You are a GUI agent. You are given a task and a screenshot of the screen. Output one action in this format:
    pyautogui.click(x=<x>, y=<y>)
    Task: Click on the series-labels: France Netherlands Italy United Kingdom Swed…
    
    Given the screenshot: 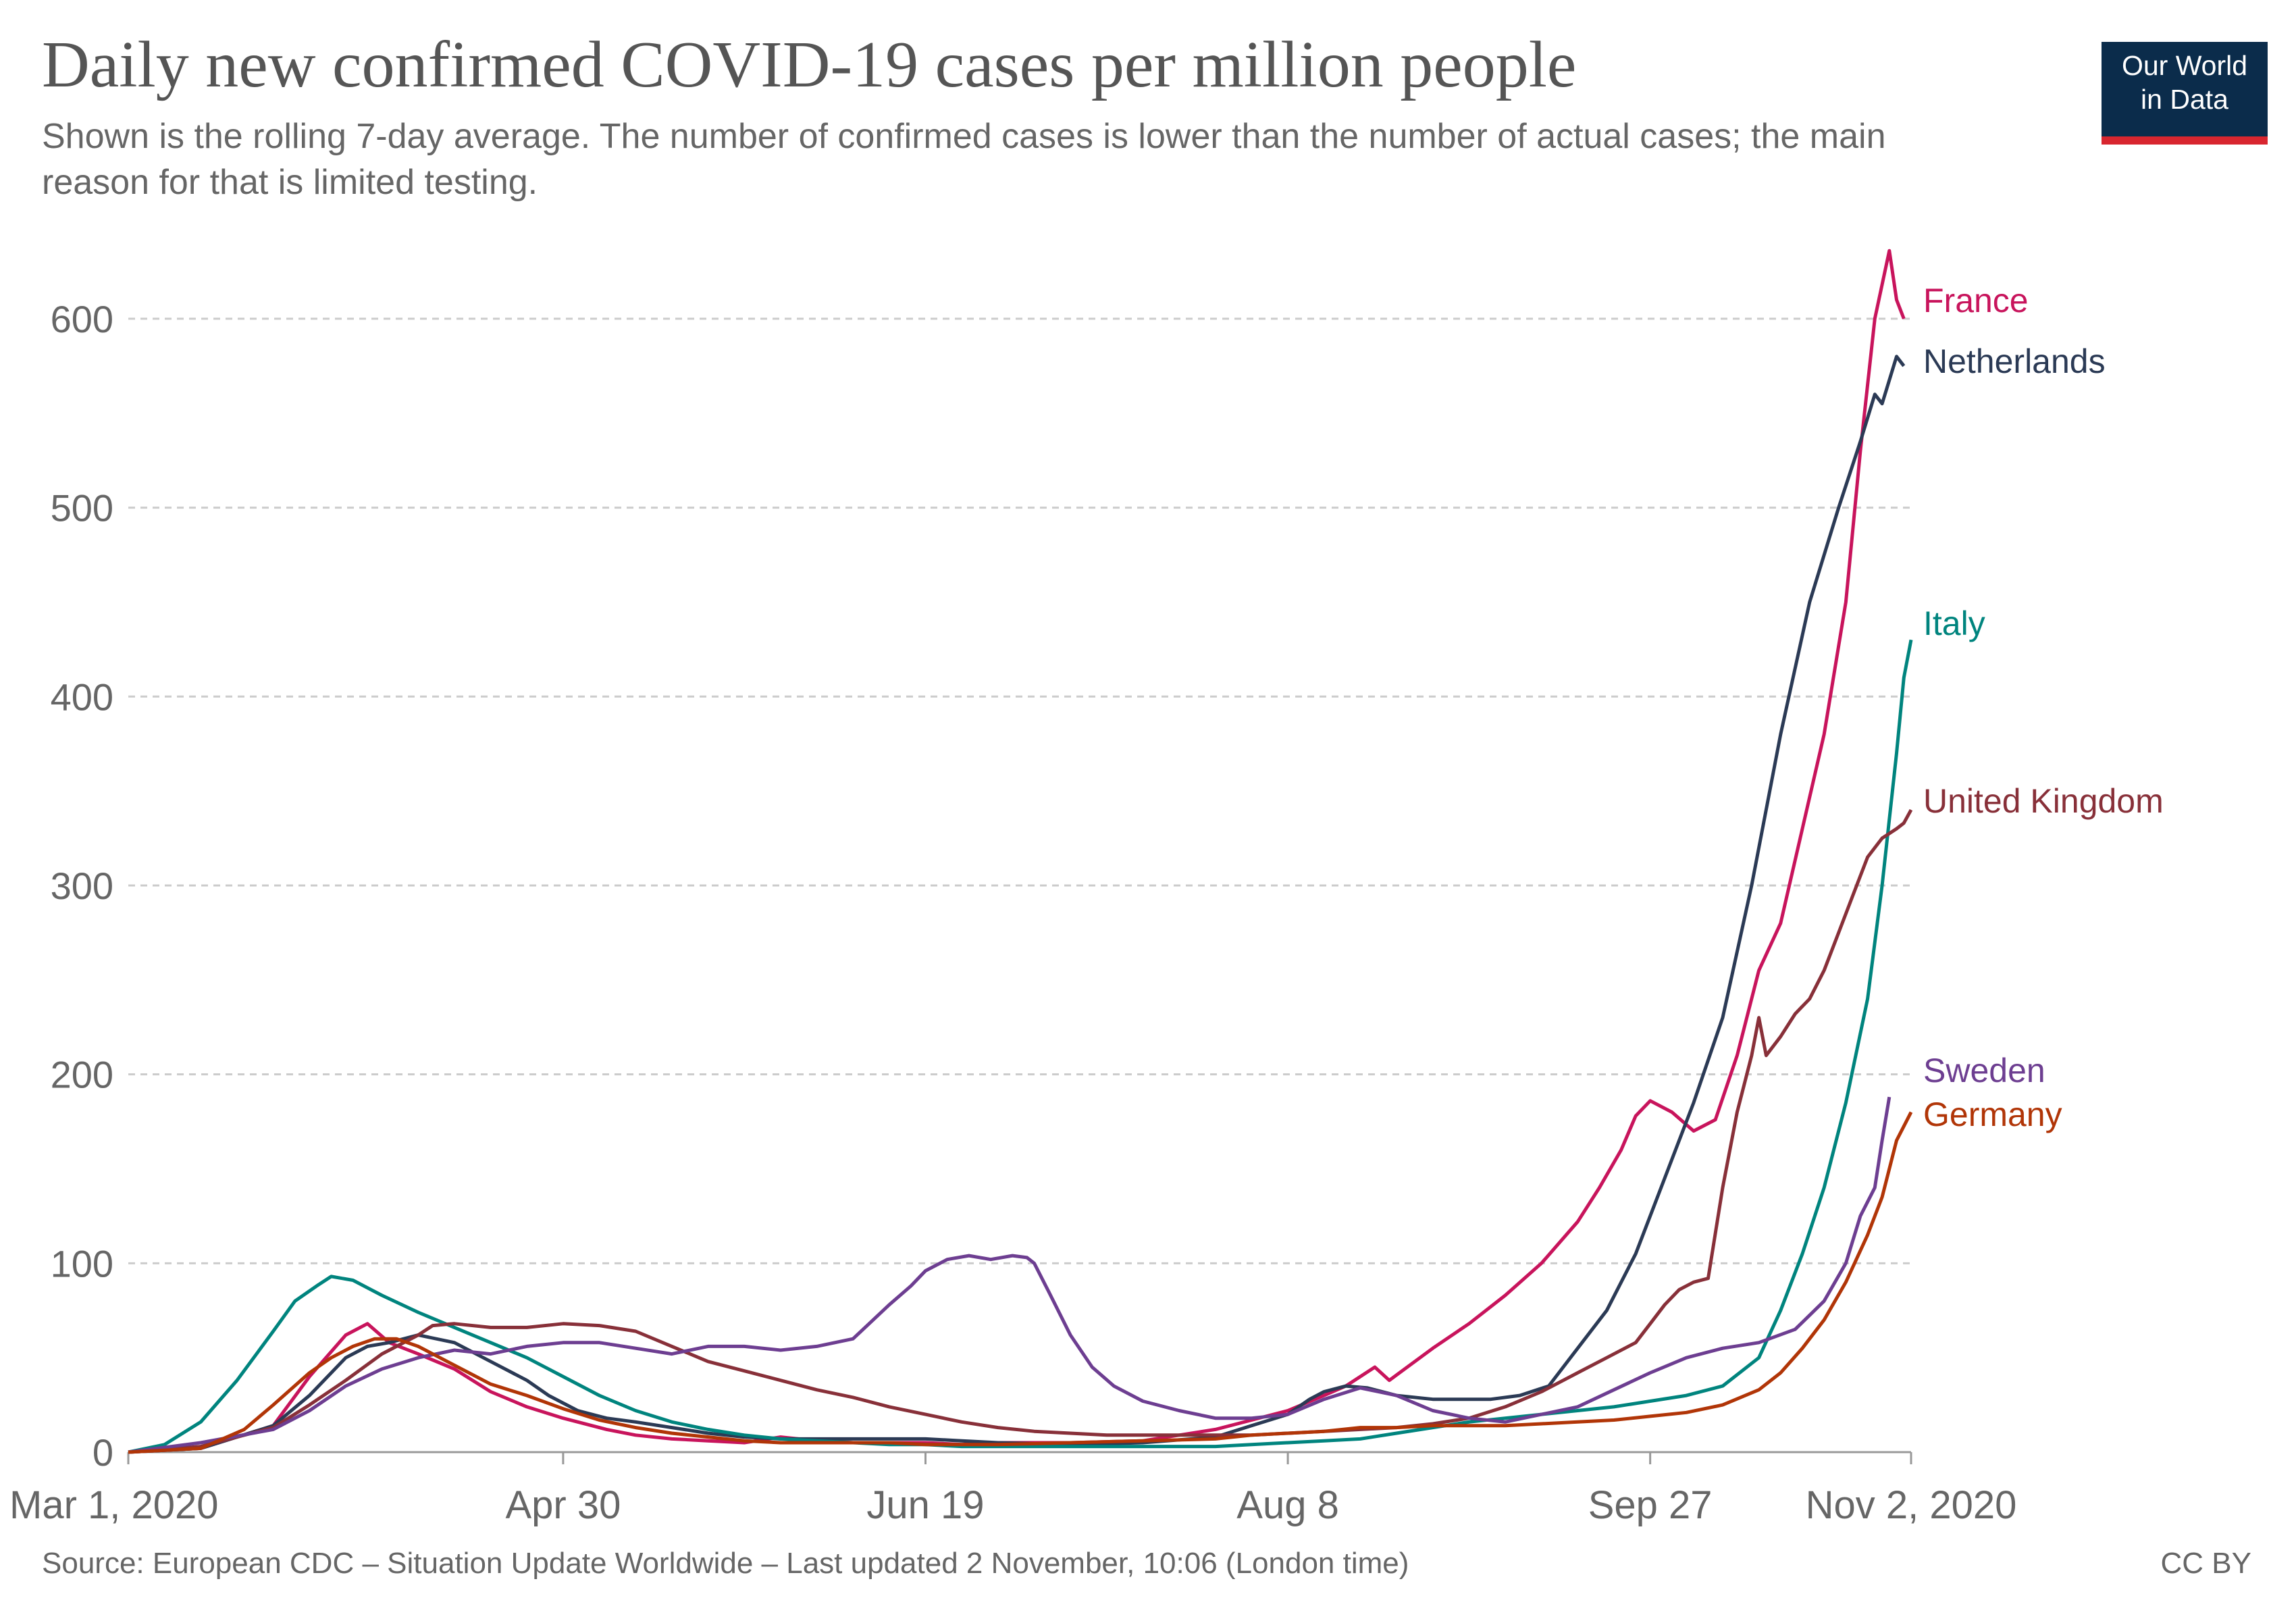 What is the action you would take?
    pyautogui.click(x=2043, y=707)
    